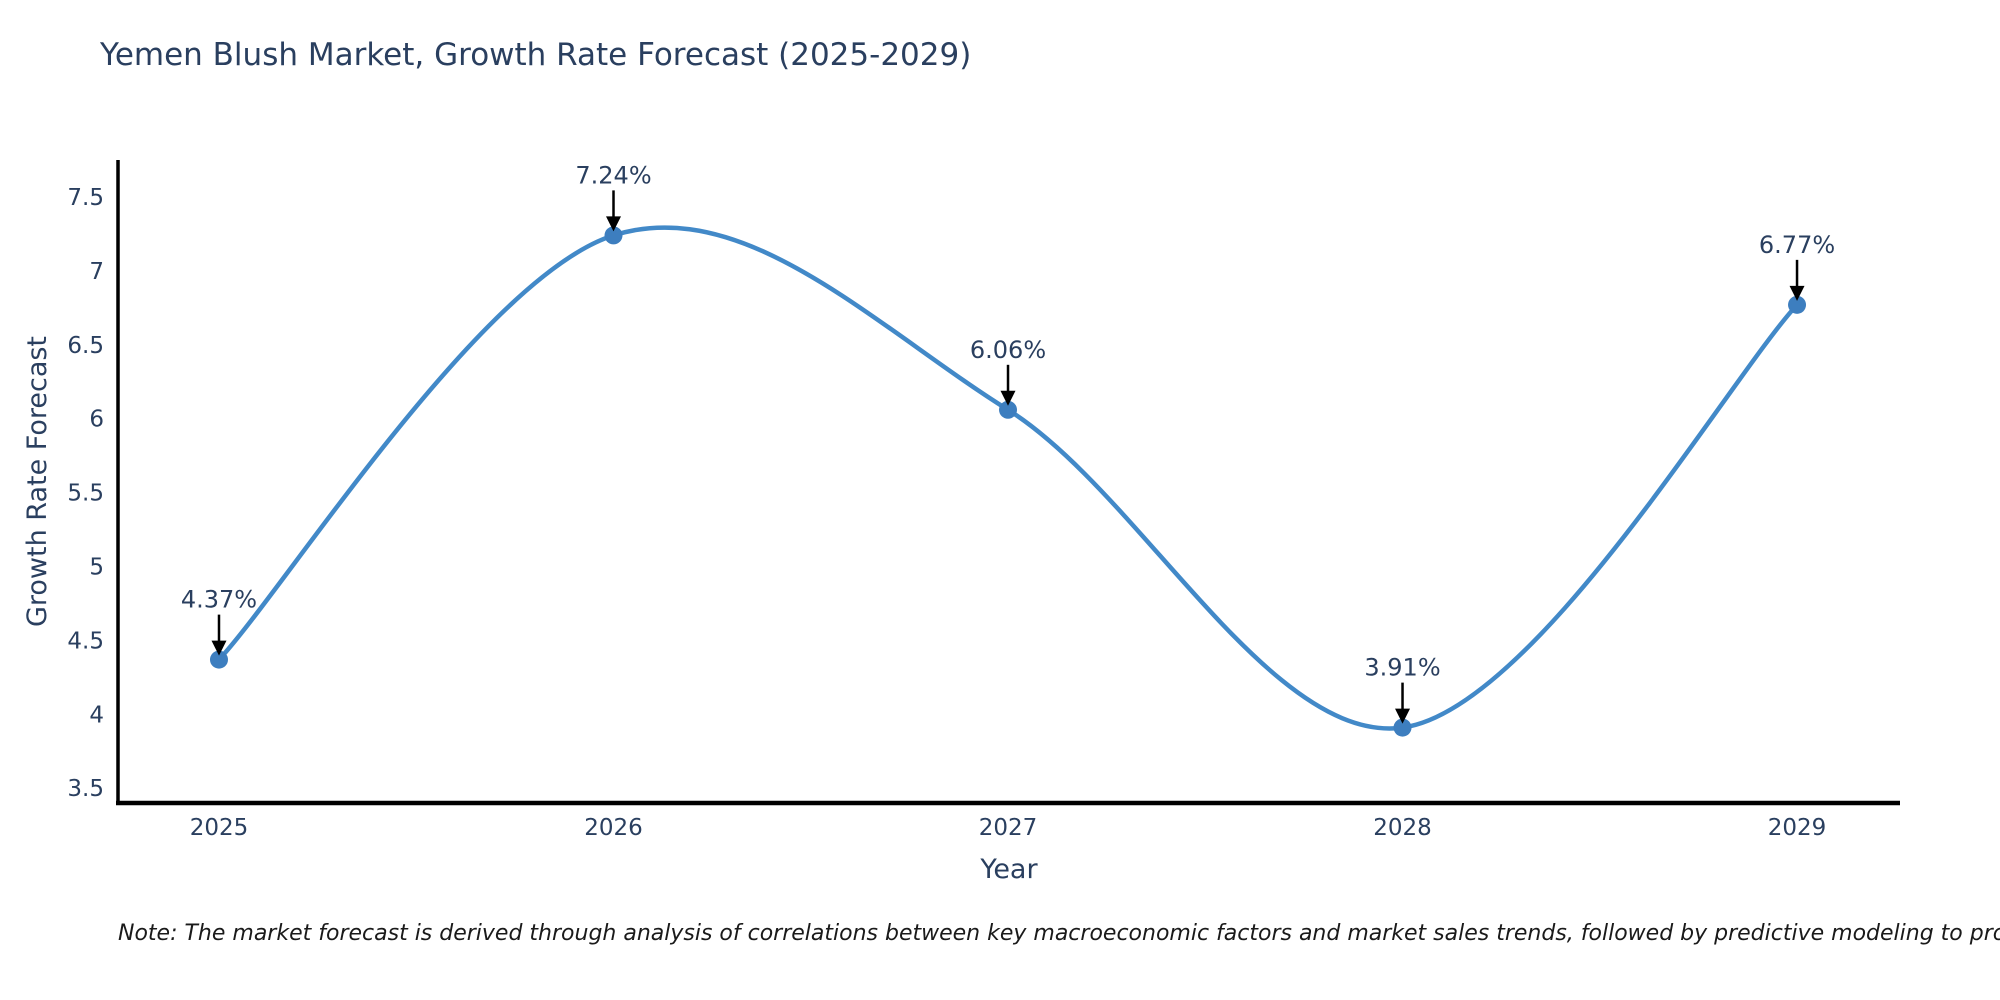  I want to click on x-tick-label: 2028, so click(1402, 828).